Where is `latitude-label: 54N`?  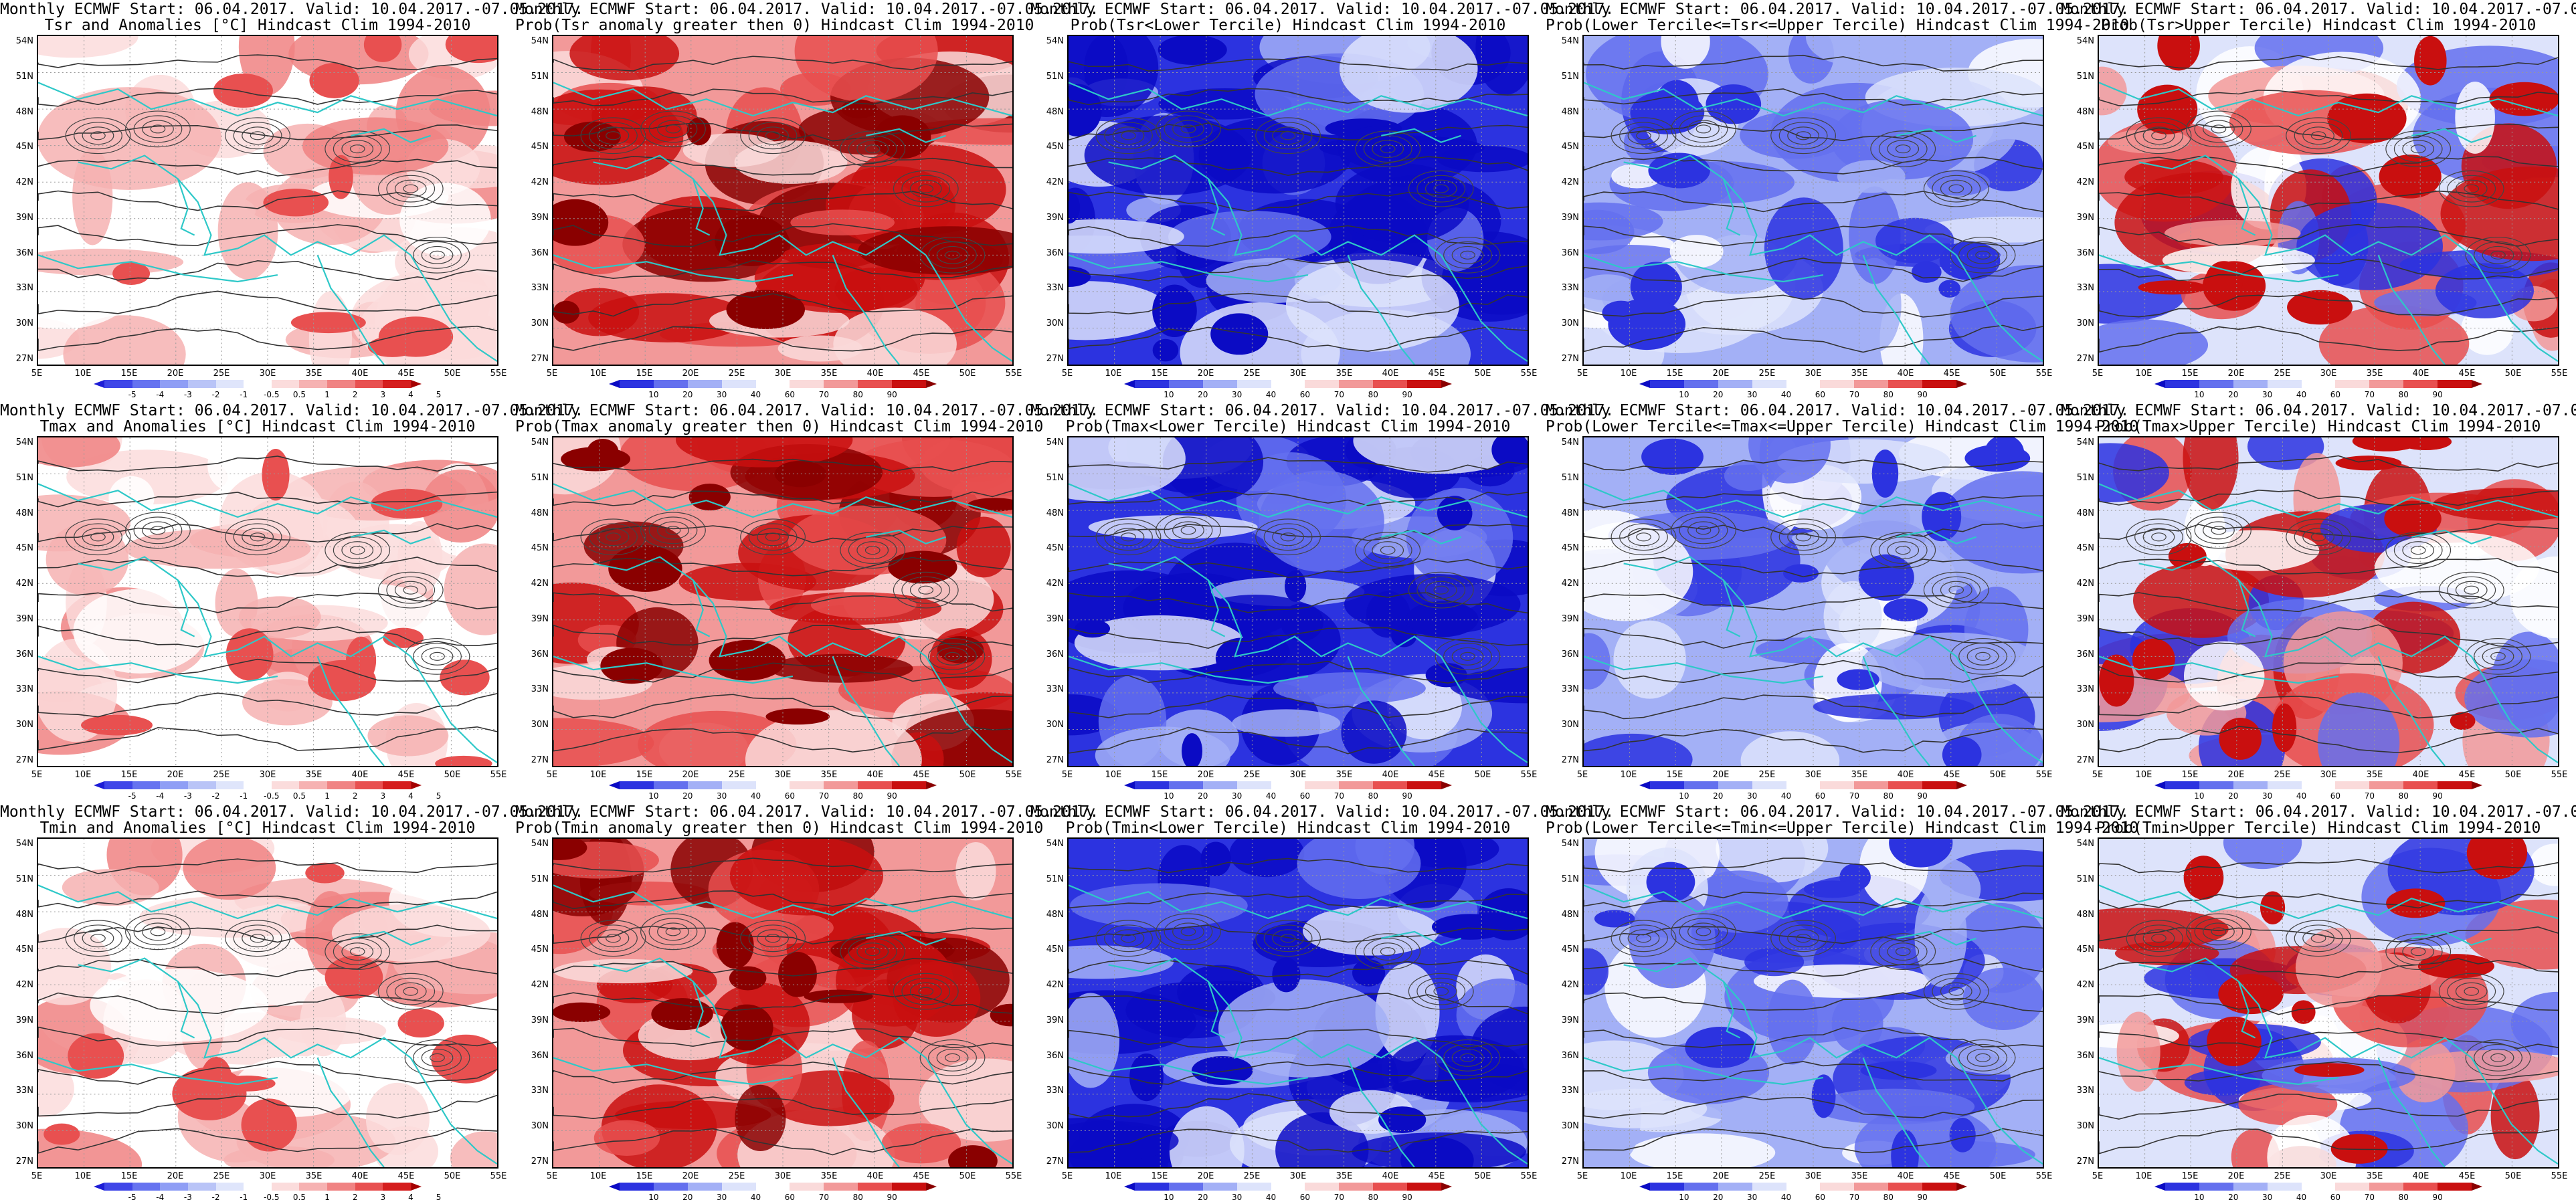 latitude-label: 54N is located at coordinates (2085, 41).